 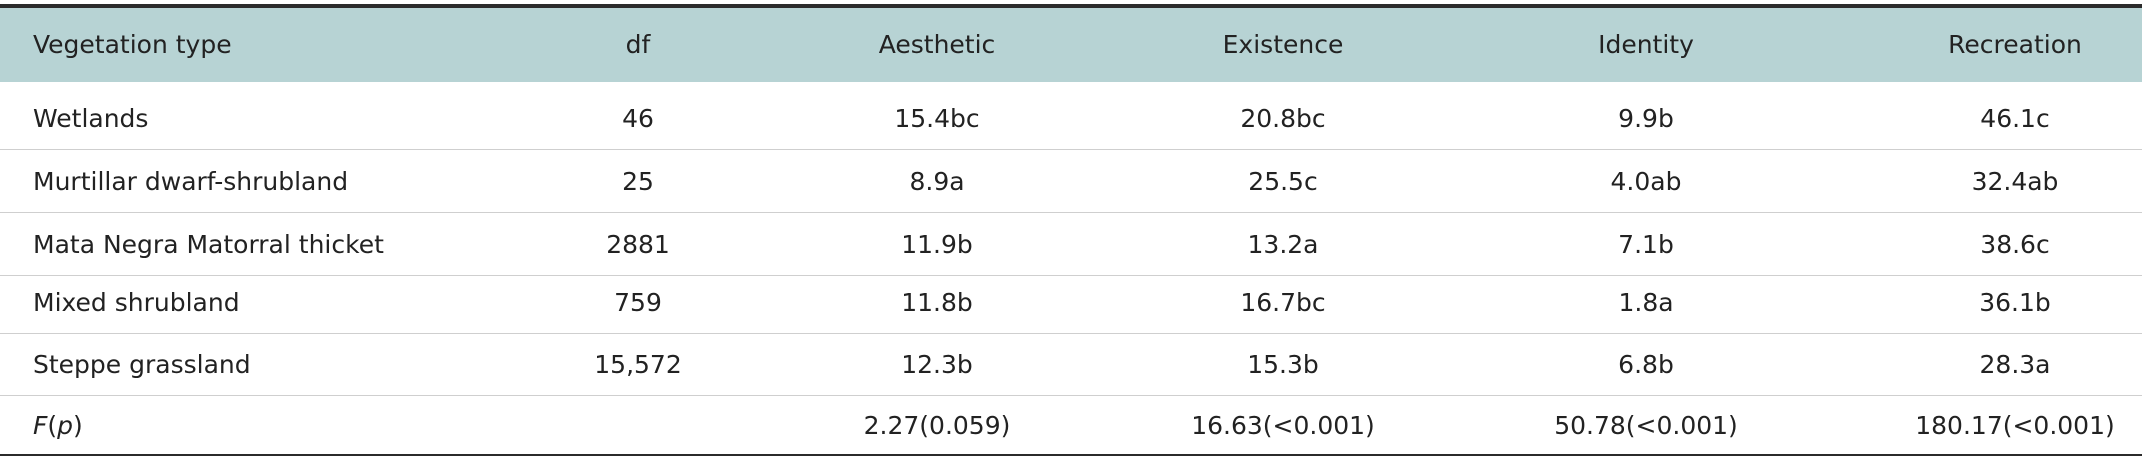 What do you see at coordinates (1283, 181) in the screenshot?
I see `cell: 25.5c` at bounding box center [1283, 181].